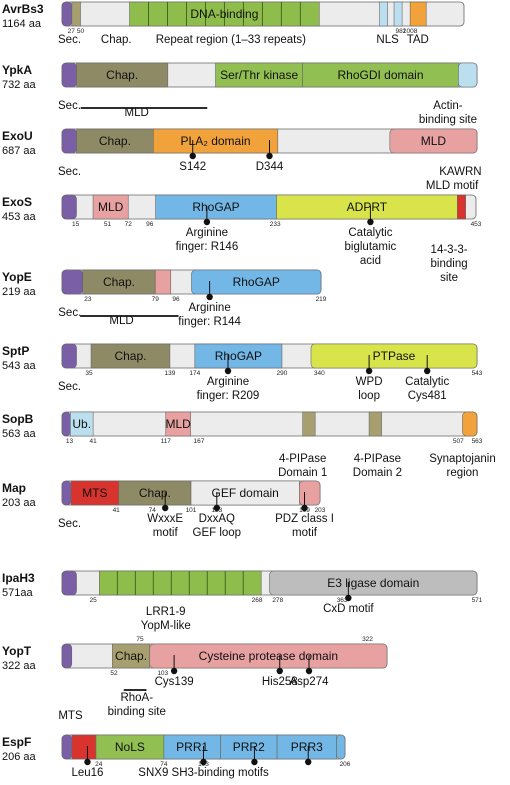  What do you see at coordinates (307, 747) in the screenshot?
I see `domain-label: PRR3` at bounding box center [307, 747].